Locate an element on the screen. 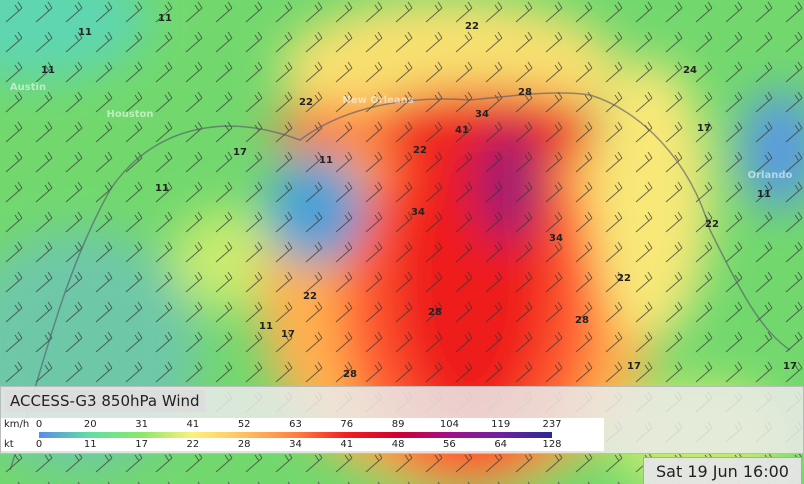 This screenshot has height=484, width=804. scale-tick-label: 237 is located at coordinates (552, 424).